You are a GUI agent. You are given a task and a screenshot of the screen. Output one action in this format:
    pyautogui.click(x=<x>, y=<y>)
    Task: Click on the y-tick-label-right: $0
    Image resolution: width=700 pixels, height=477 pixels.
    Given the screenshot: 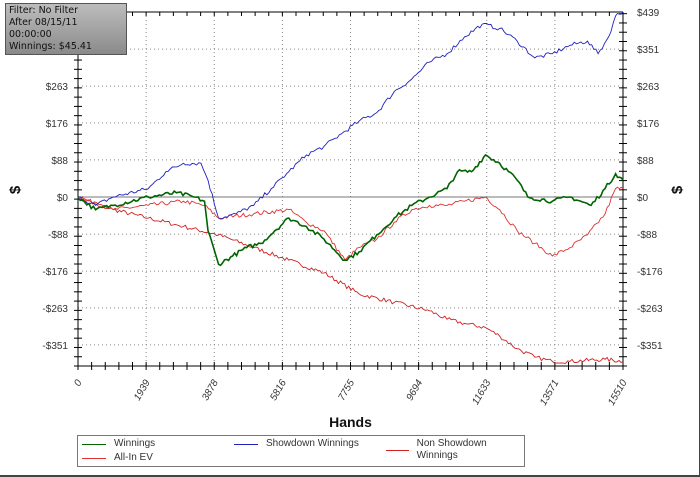 What is the action you would take?
    pyautogui.click(x=643, y=198)
    